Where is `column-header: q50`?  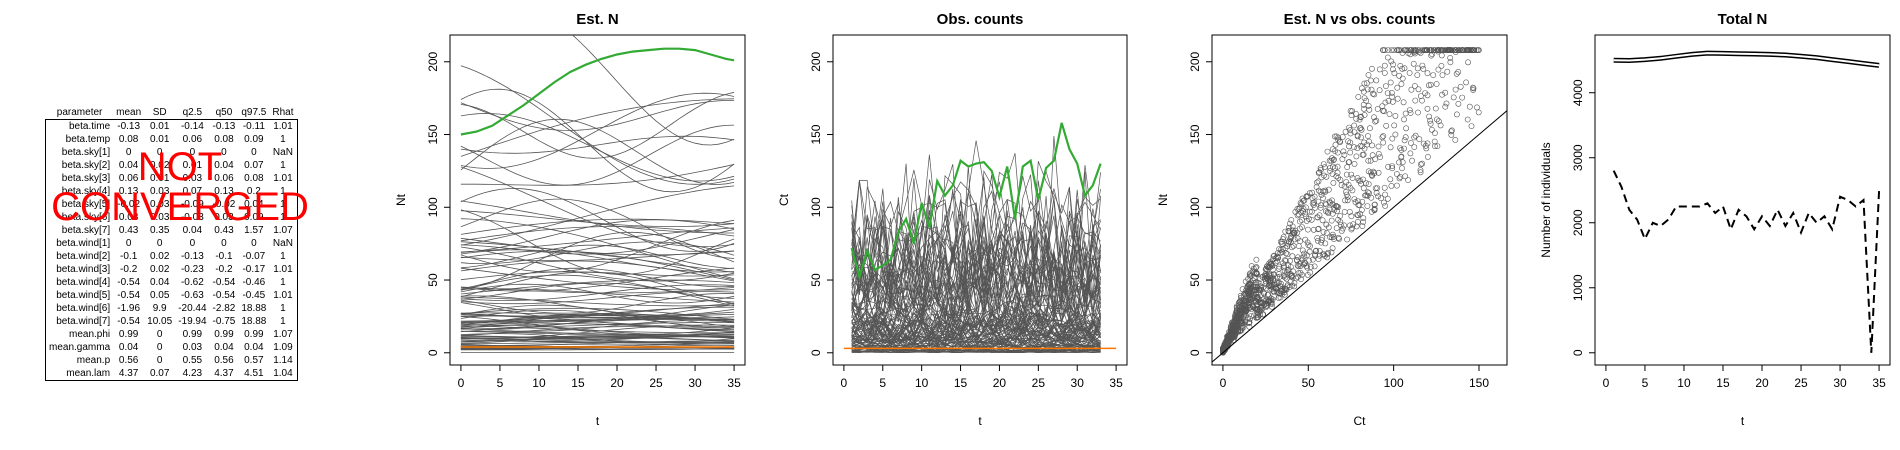
column-header: q50 is located at coordinates (224, 112).